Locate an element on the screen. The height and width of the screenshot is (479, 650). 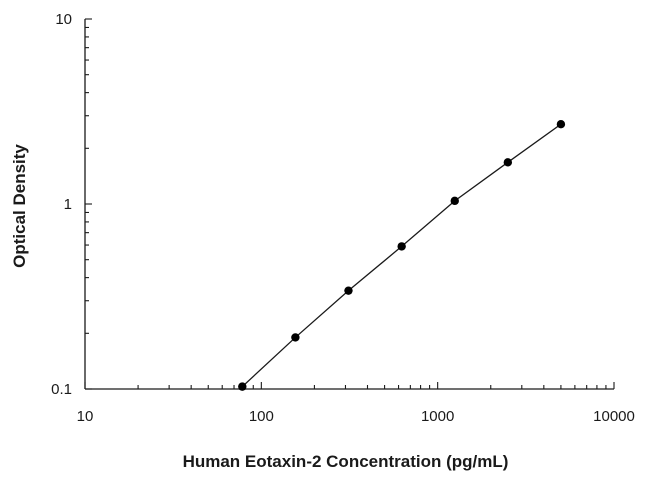
y-tick-label-10: 10 is located at coordinates (63, 19).